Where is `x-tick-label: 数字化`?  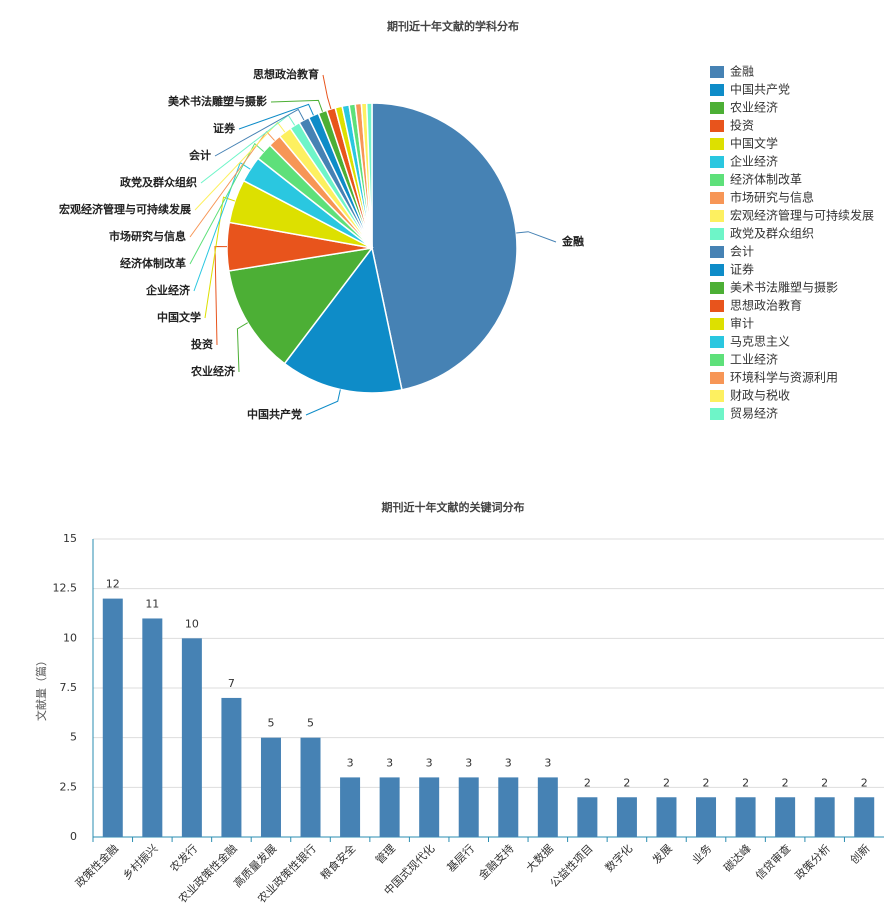 x-tick-label: 数字化 is located at coordinates (618, 857).